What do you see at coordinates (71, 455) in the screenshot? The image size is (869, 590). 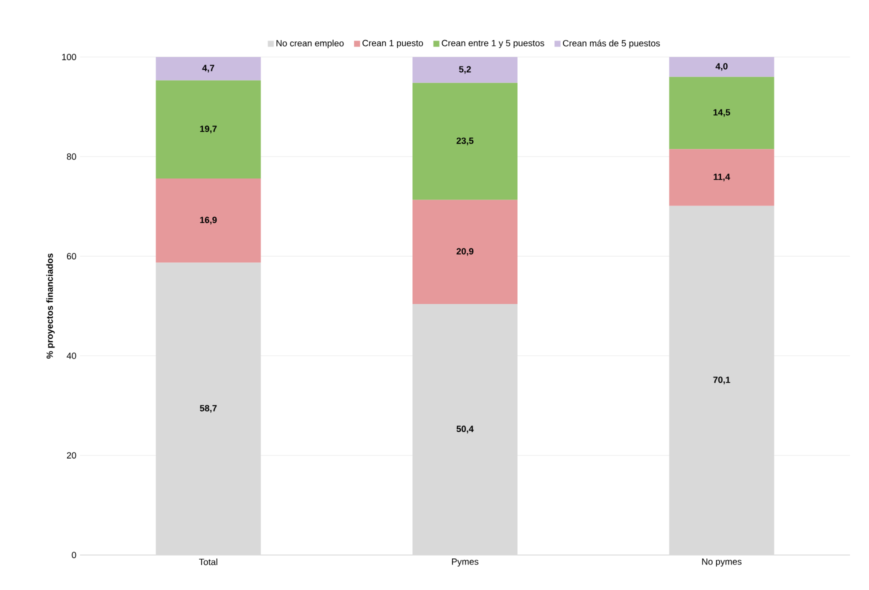 I see `y-tick-label: 20` at bounding box center [71, 455].